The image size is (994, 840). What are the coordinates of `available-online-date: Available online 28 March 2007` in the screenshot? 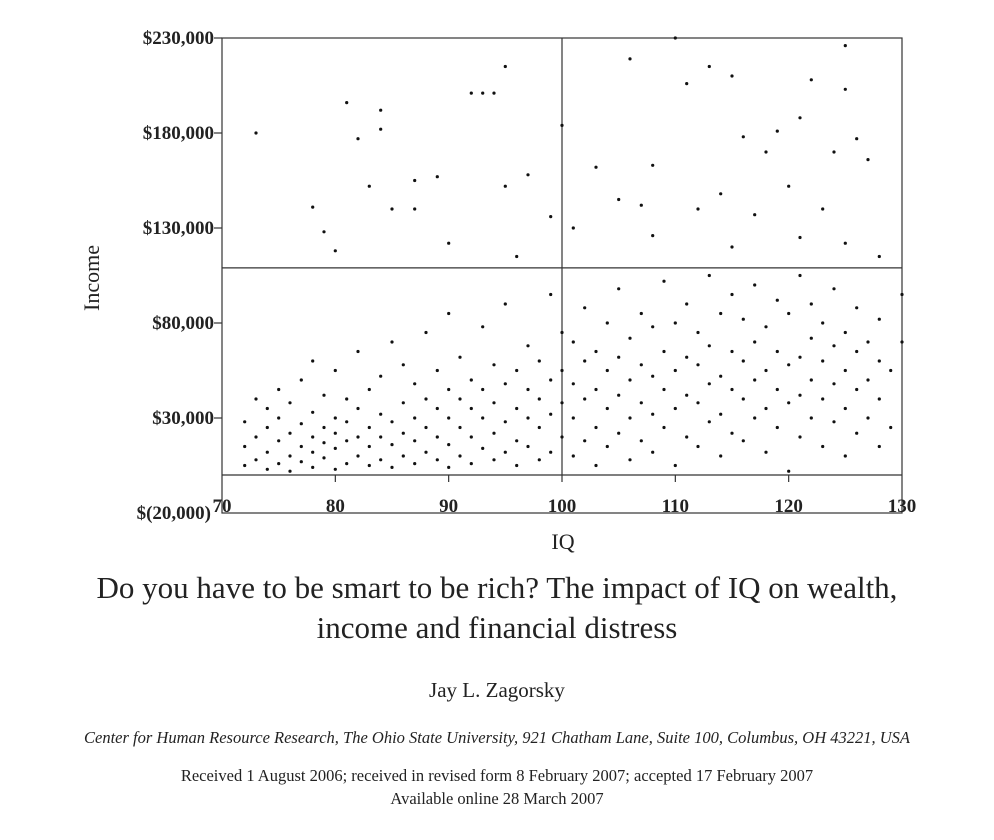 It's located at (497, 798).